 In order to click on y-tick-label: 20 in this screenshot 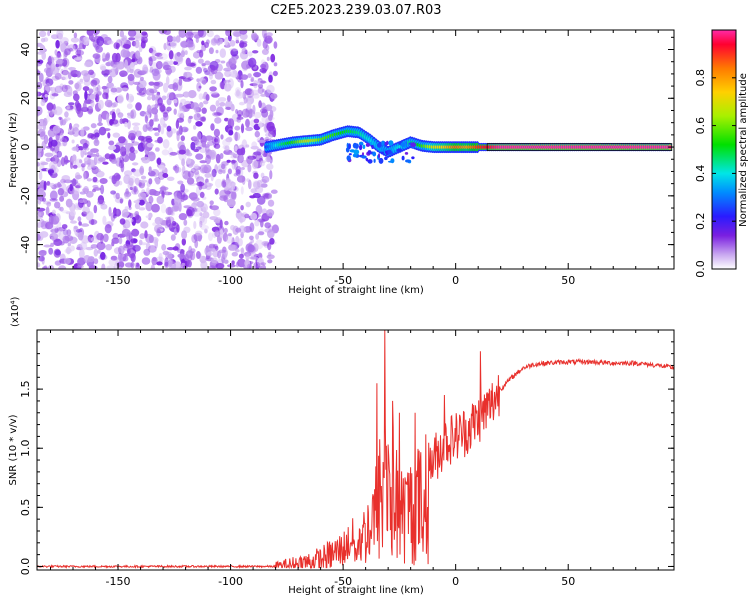, I will do `click(25, 98)`.